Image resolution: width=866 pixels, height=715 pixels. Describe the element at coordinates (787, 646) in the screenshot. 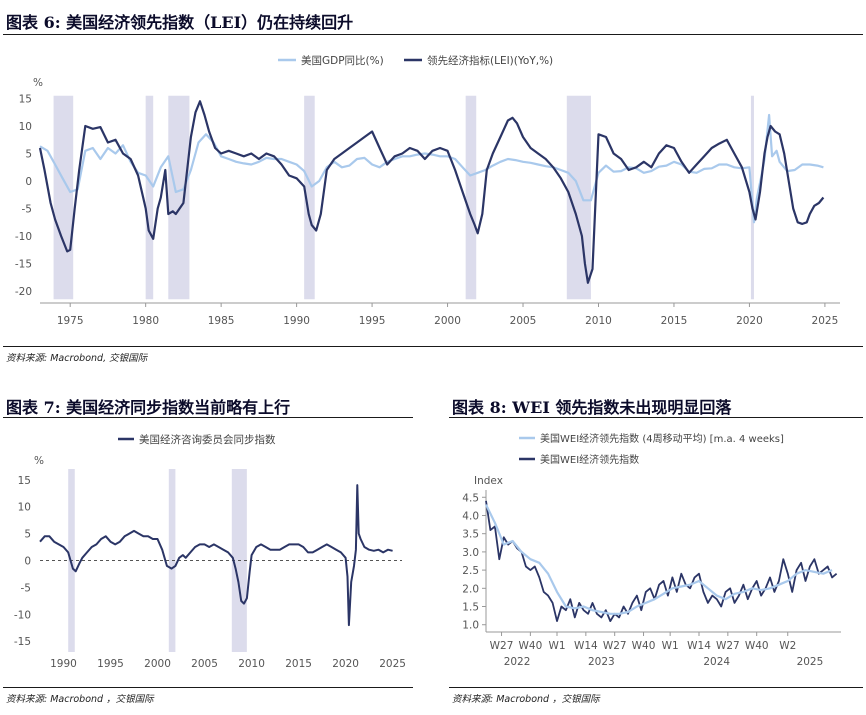

I see `x-tick-label: W2` at that location.